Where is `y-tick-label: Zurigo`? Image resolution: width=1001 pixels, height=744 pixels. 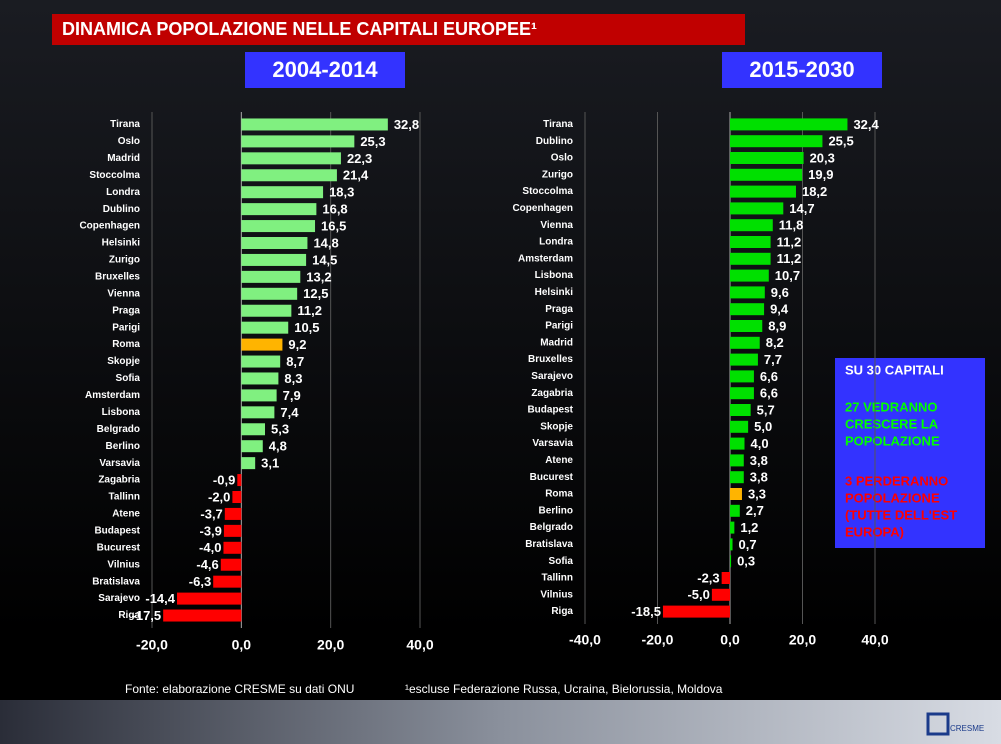 y-tick-label: Zurigo is located at coordinates (124, 260).